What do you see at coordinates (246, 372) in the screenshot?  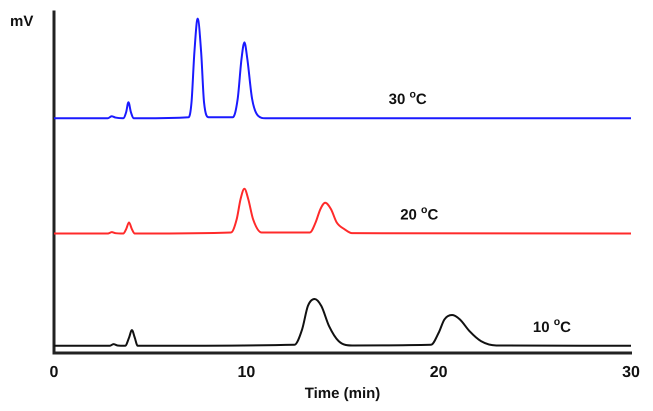 I see `x-tick-label: 10` at bounding box center [246, 372].